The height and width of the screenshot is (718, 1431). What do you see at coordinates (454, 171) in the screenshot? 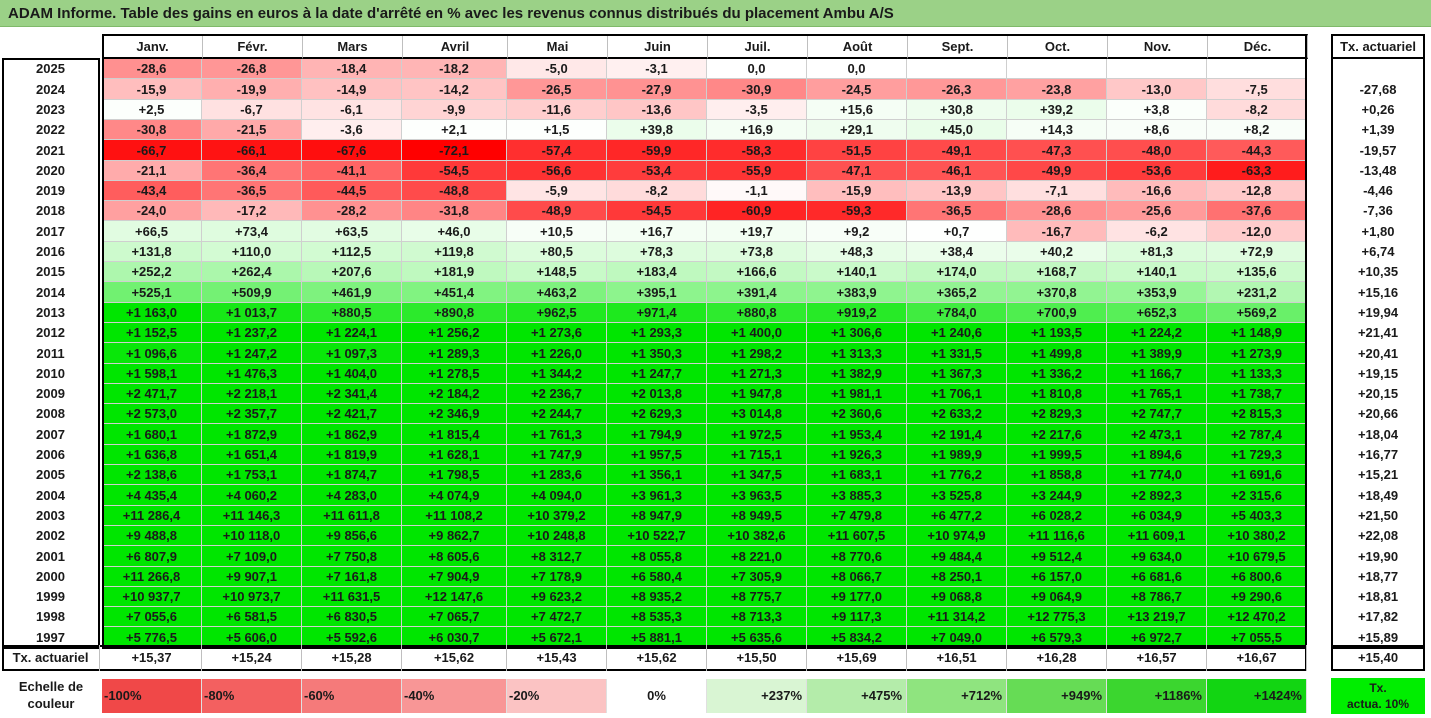
I see `gain-cell: -54,5` at bounding box center [454, 171].